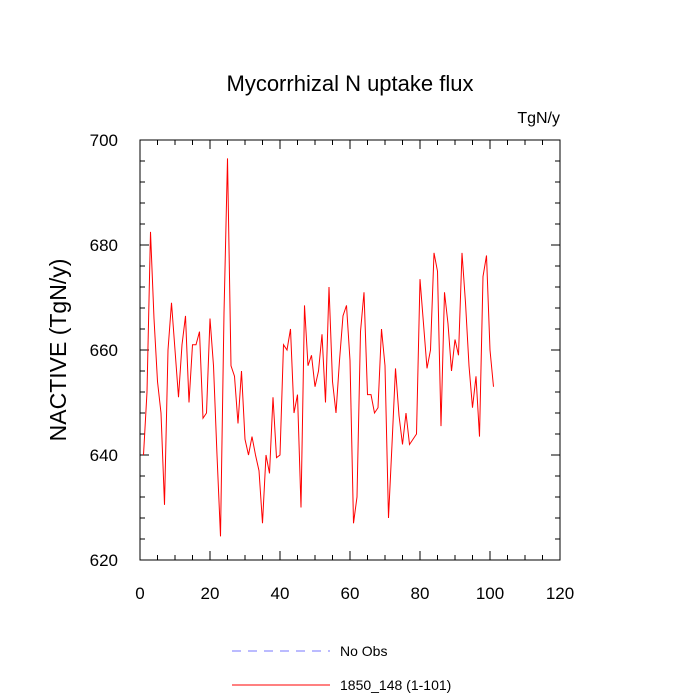  Describe the element at coordinates (104, 245) in the screenshot. I see `y-tick-label: 680` at that location.